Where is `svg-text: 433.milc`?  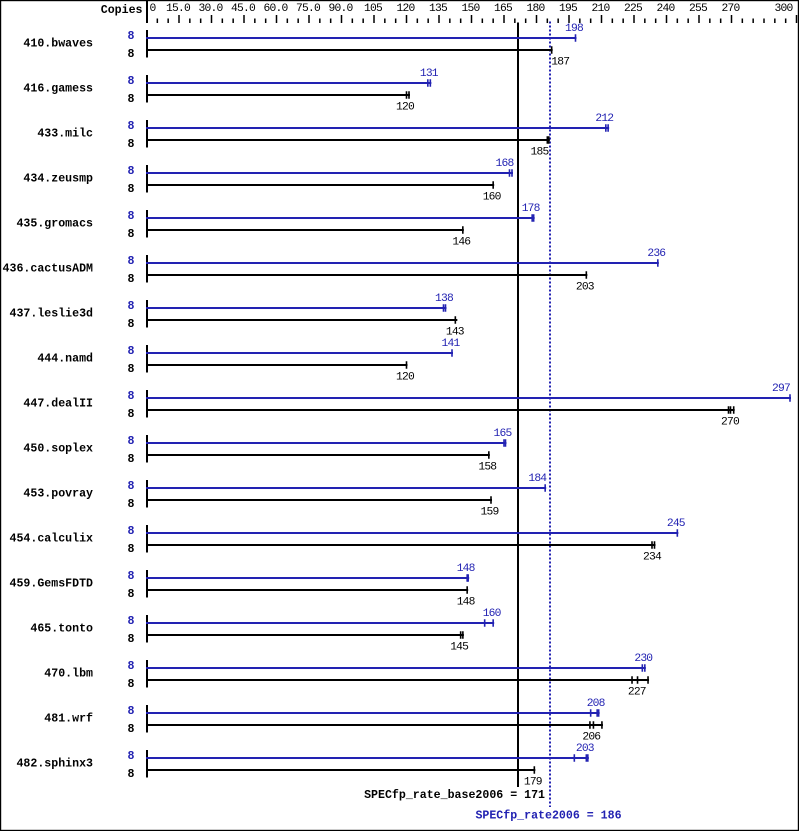
svg-text: 433.milc is located at coordinates (65, 134).